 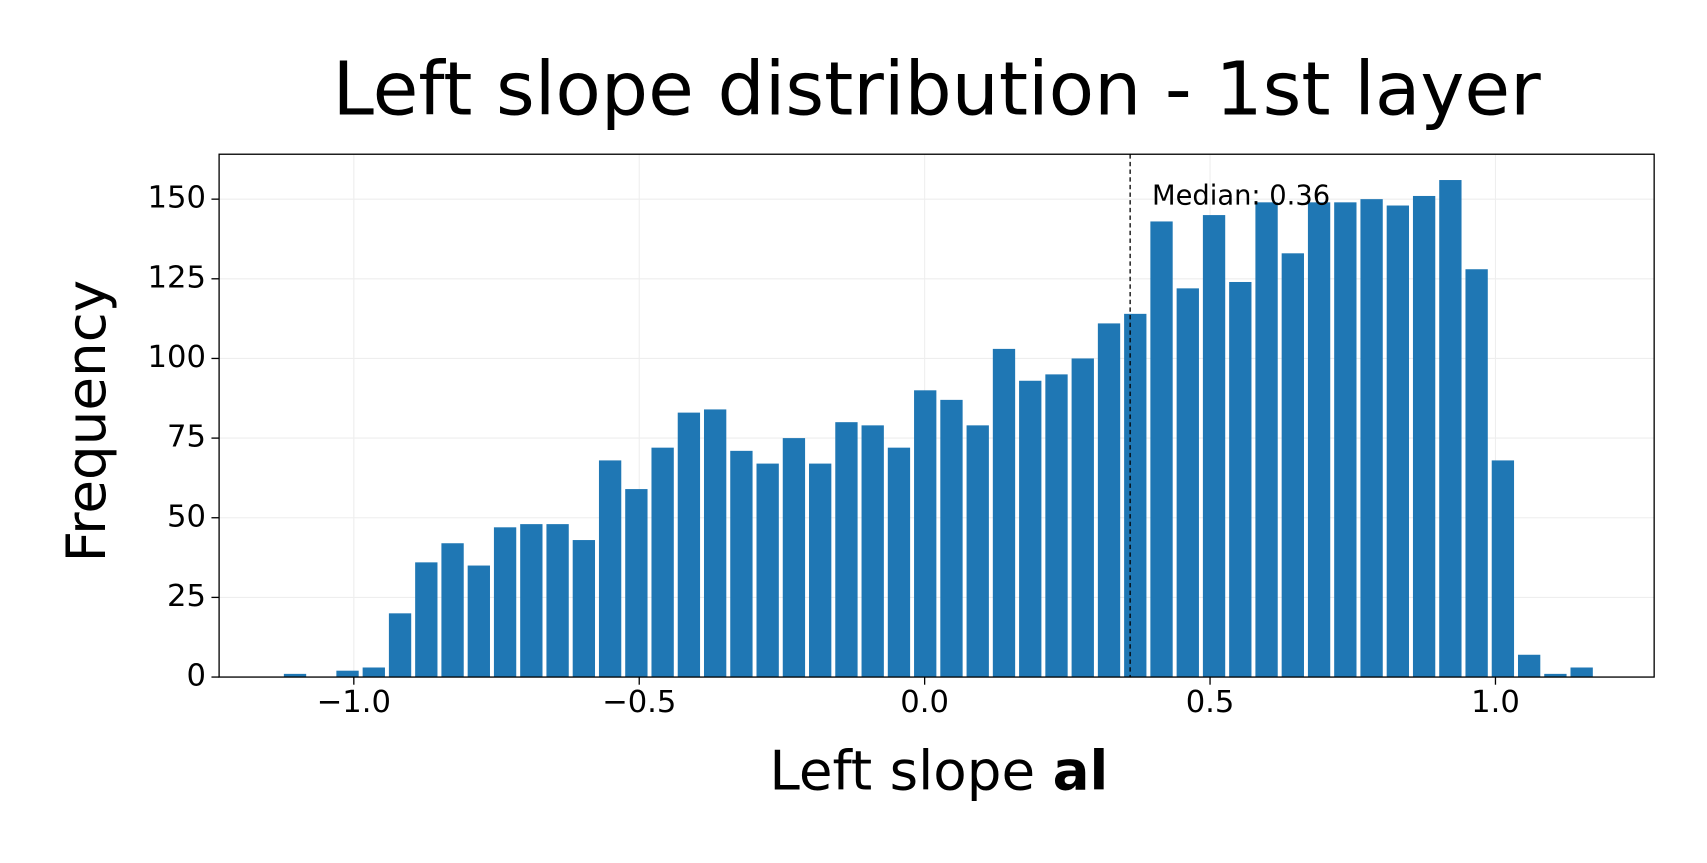 I want to click on x-tick-label: 1.0, so click(x=1495, y=702).